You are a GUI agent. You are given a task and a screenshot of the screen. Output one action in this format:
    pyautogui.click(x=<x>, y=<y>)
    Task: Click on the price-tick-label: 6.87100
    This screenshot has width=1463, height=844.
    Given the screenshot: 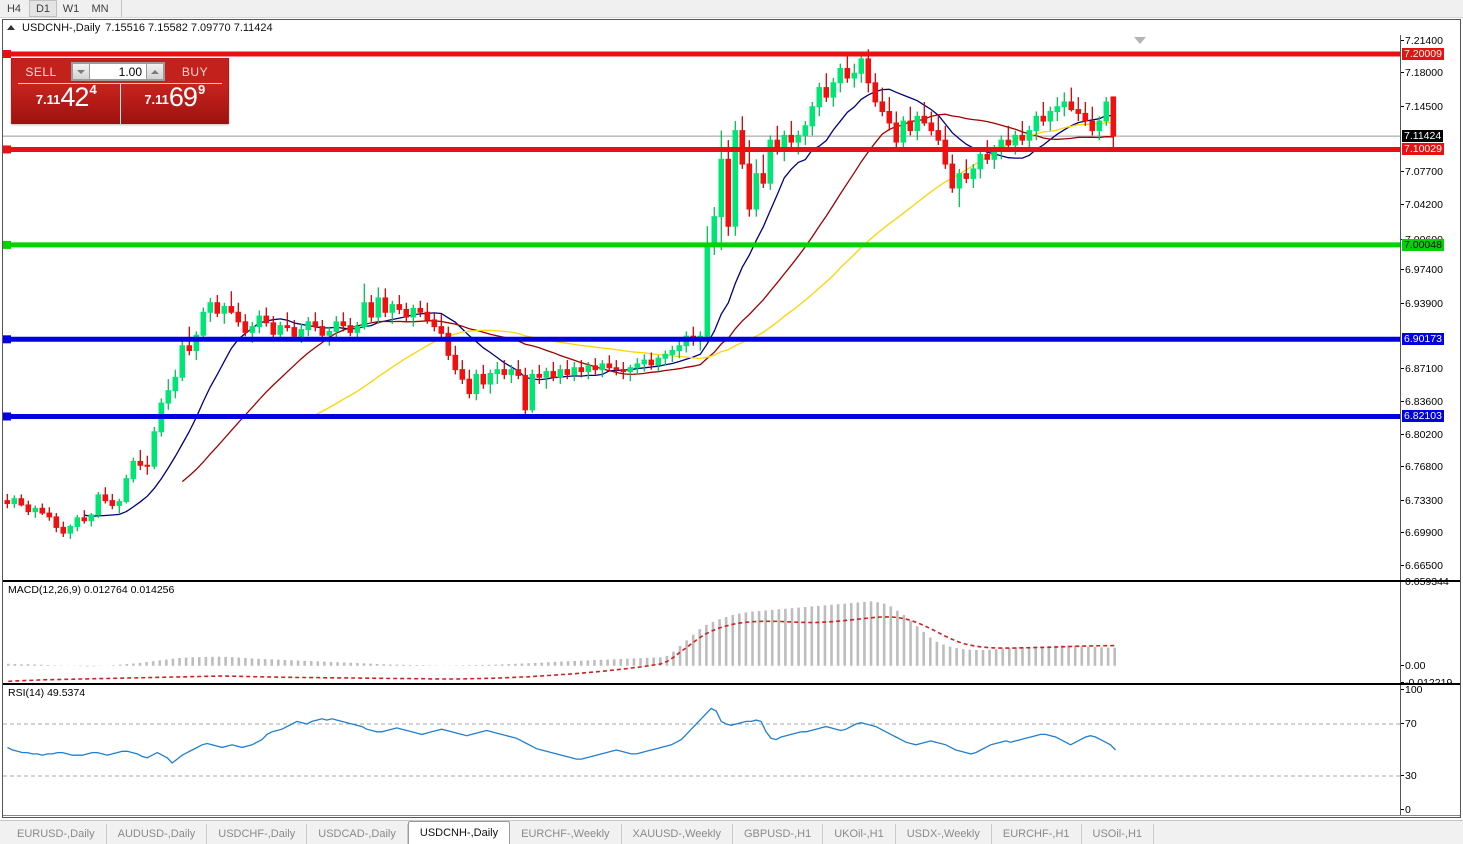 What is the action you would take?
    pyautogui.click(x=1422, y=368)
    